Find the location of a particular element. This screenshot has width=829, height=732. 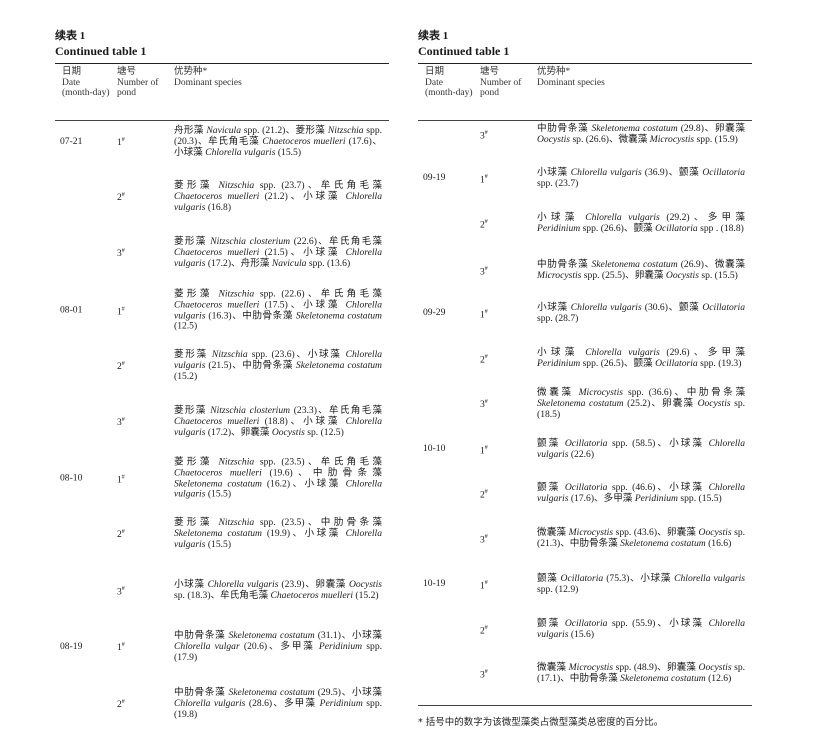

species-percent: (19.6) is located at coordinates (277, 473).